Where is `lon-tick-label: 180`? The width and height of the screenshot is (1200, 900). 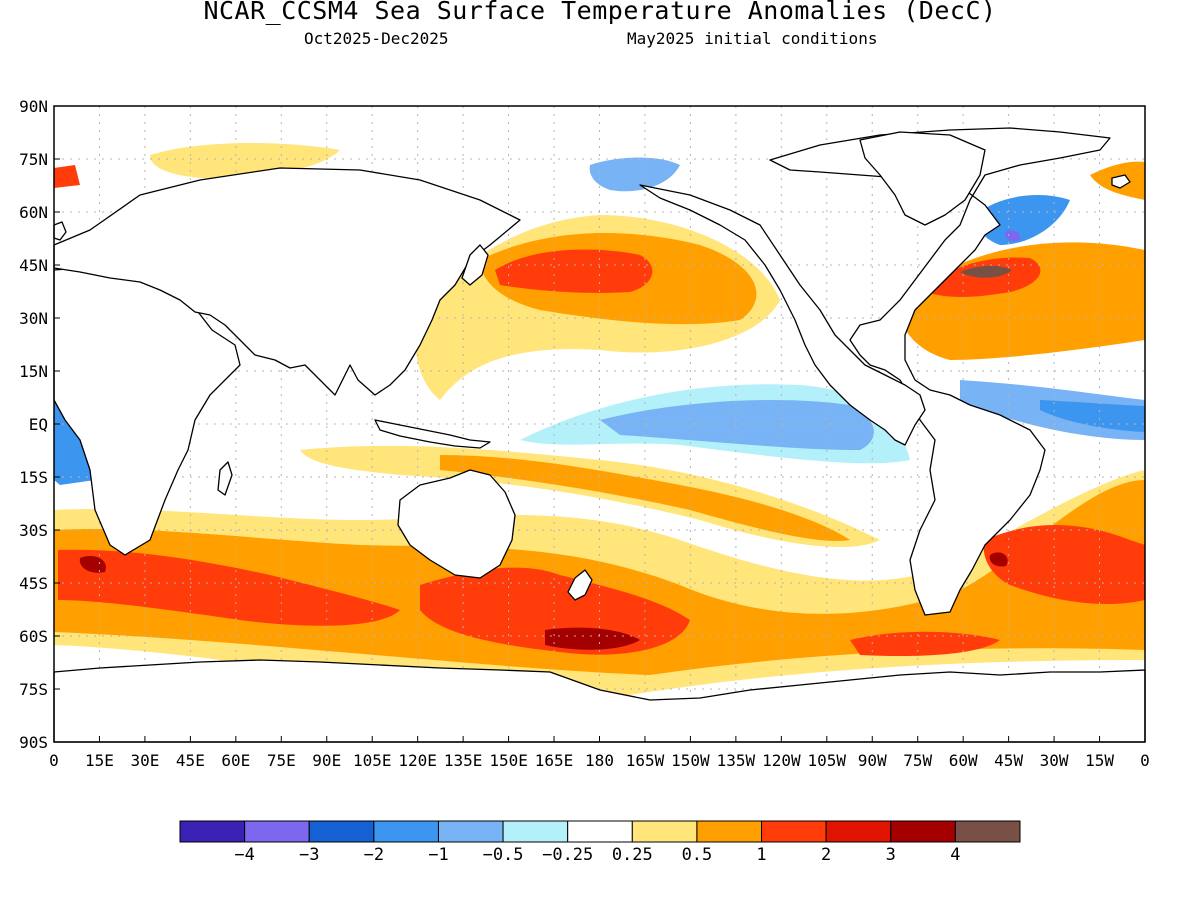 lon-tick-label: 180 is located at coordinates (599, 760).